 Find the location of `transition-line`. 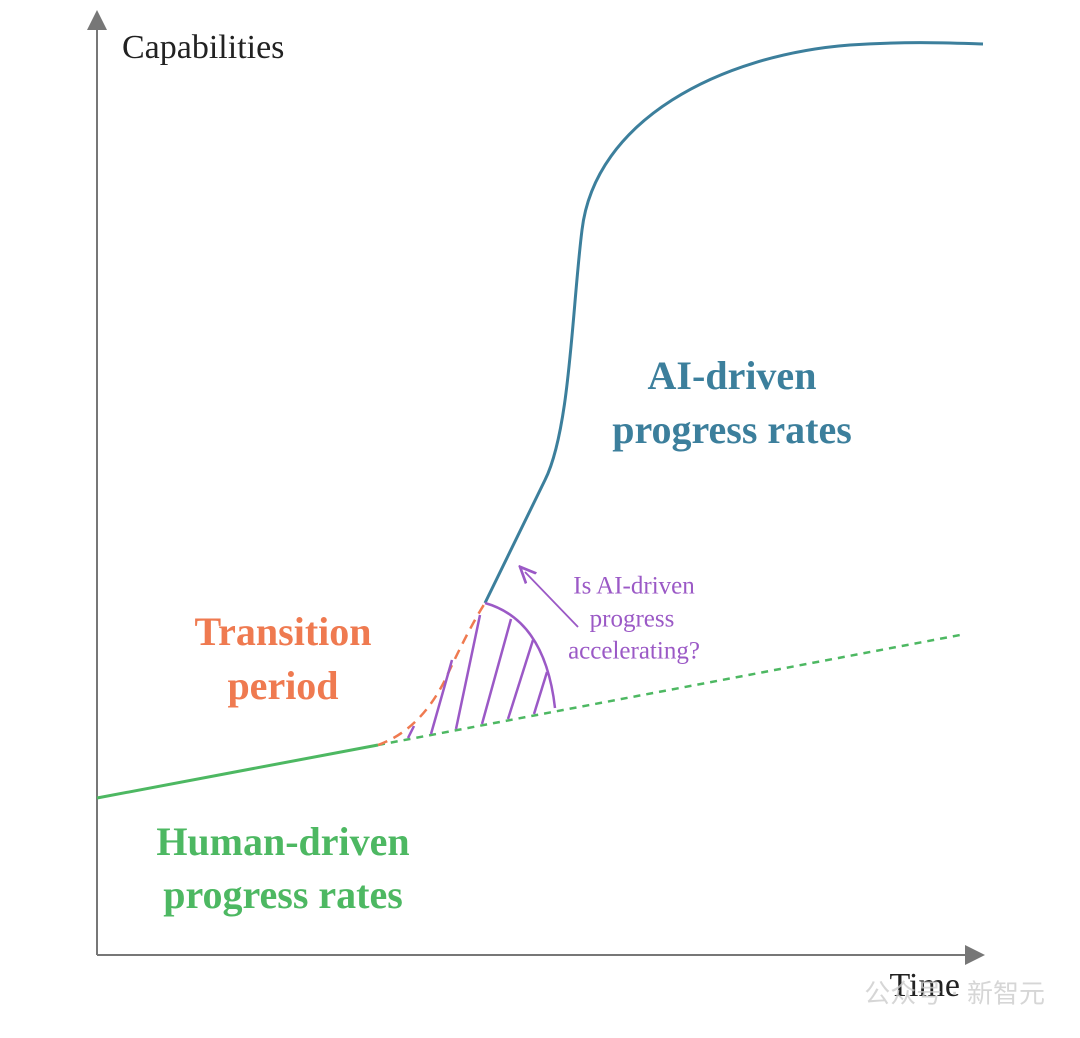

transition-line is located at coordinates (432, 674).